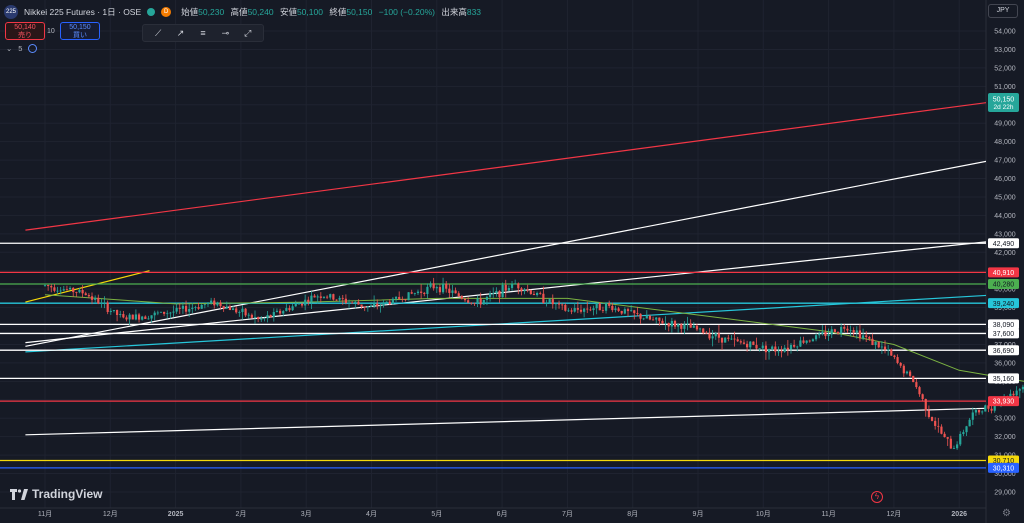 Image resolution: width=1024 pixels, height=523 pixels. Describe the element at coordinates (502, 514) in the screenshot. I see `time-axis: 11月 12月 2025 2月 3月 4月 5月 6月 7月 8月 9月 10月 11月 12月 2026` at that location.